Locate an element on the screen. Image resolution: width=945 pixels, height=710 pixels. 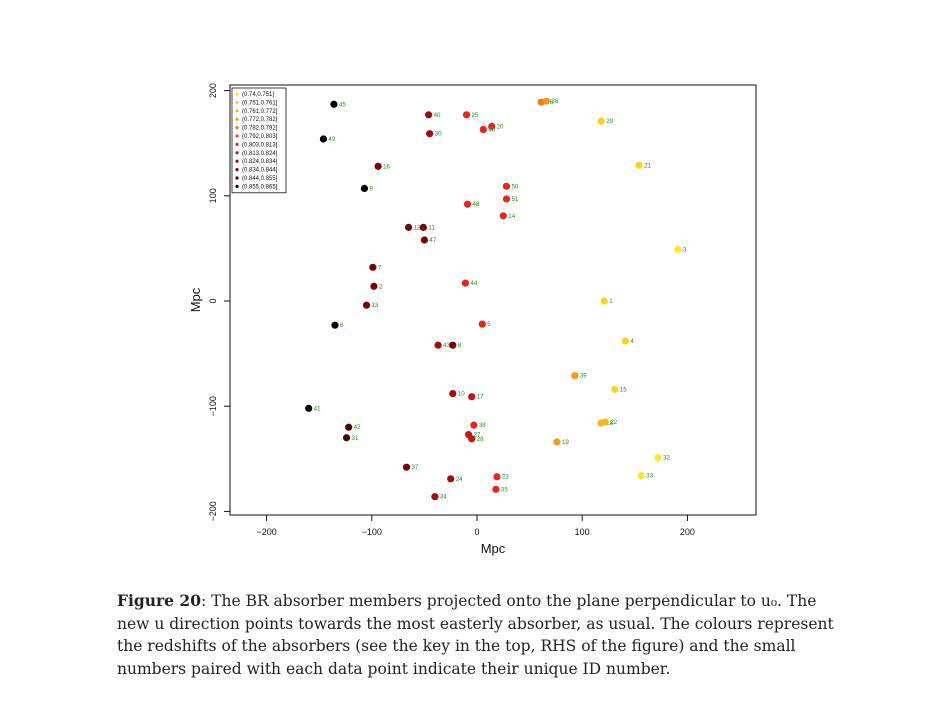
point-id-label: 33 is located at coordinates (649, 476).